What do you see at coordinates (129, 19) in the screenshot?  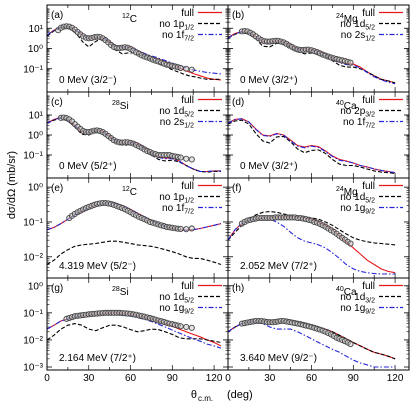 I see `nucleus-label: 12C` at bounding box center [129, 19].